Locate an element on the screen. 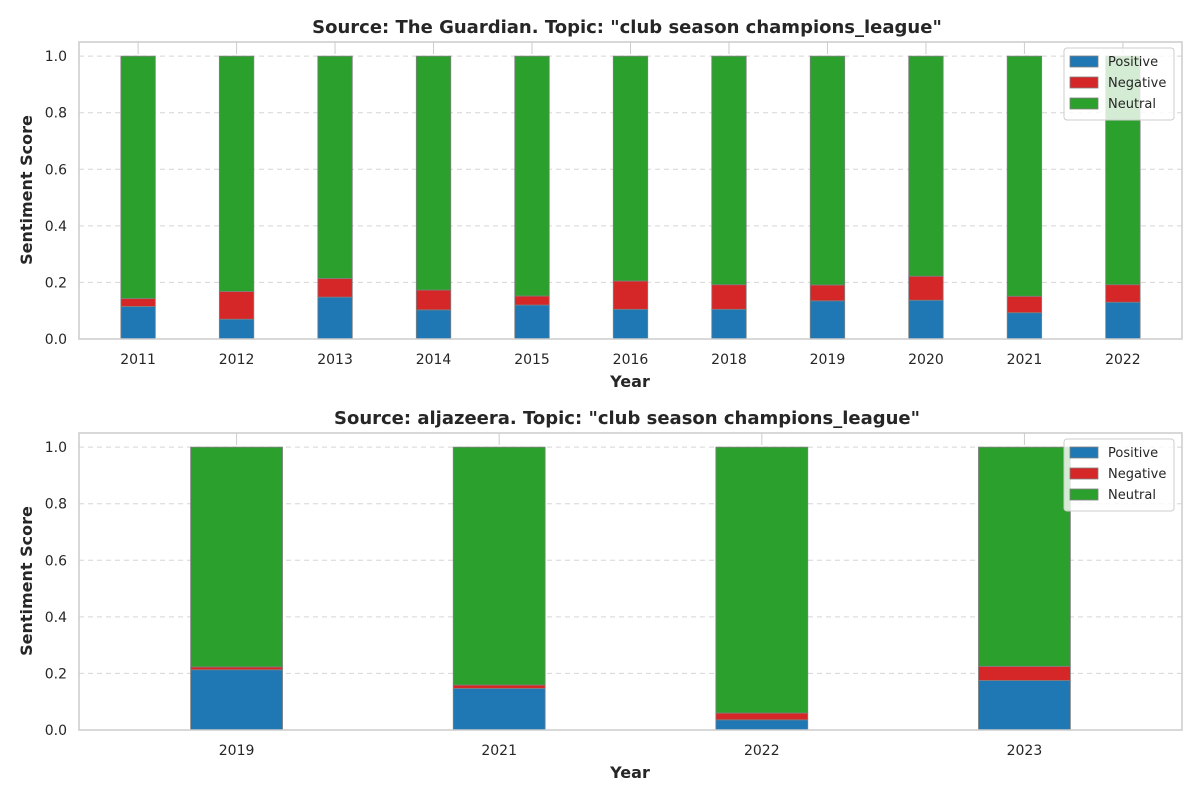 The height and width of the screenshot is (800, 1200). bar-negative-2014 is located at coordinates (433, 300).